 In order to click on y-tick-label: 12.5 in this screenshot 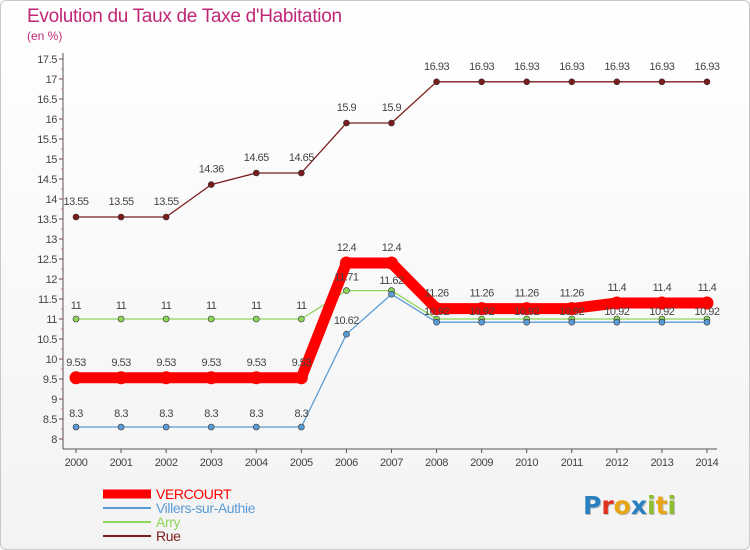, I will do `click(47, 260)`.